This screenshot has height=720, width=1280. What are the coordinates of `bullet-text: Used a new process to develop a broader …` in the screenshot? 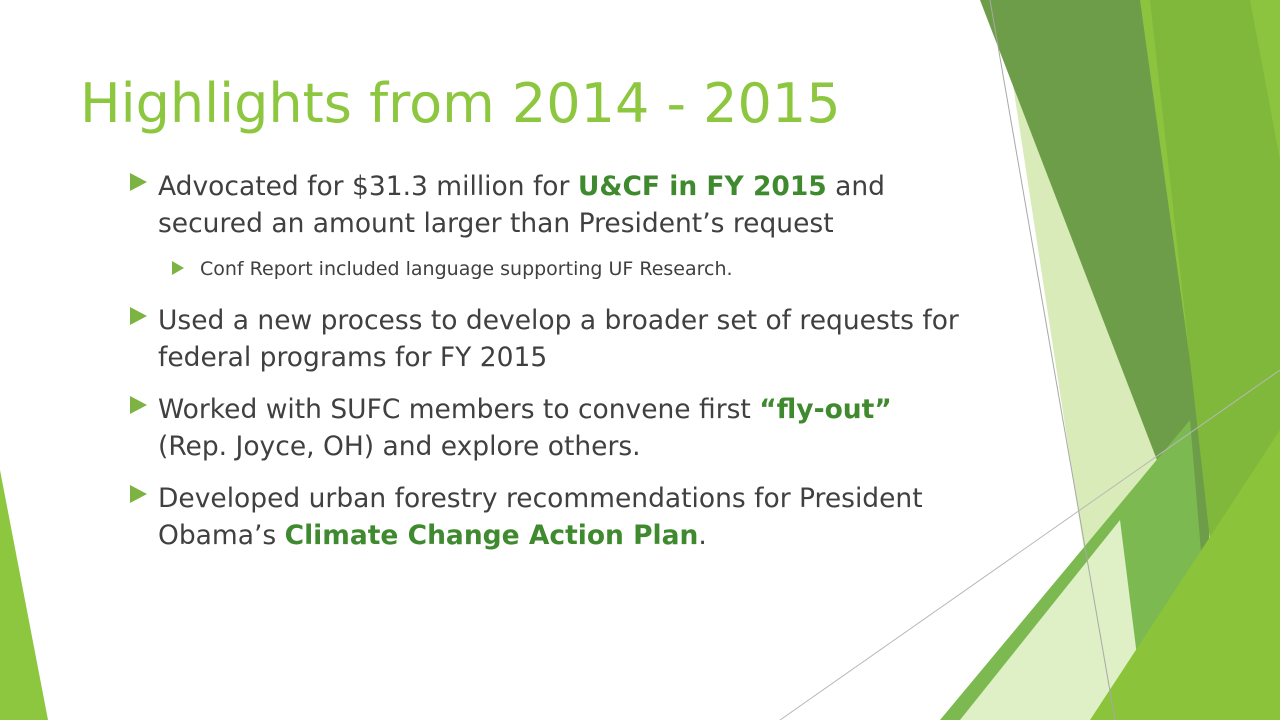 It's located at (558, 339).